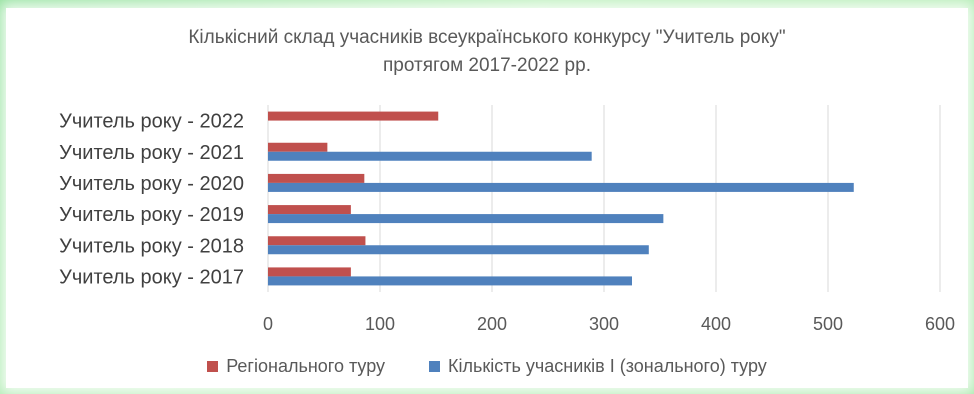  Describe the element at coordinates (268, 324) in the screenshot. I see `x-tick-label-0: 0` at that location.